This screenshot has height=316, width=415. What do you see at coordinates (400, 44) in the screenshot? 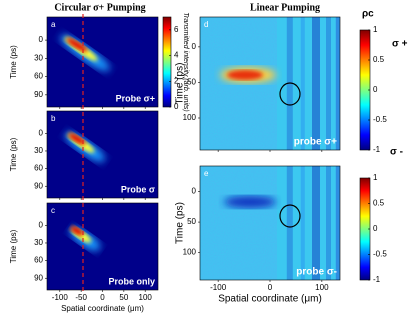
I see `colorbar-top-label: σ +` at bounding box center [400, 44].